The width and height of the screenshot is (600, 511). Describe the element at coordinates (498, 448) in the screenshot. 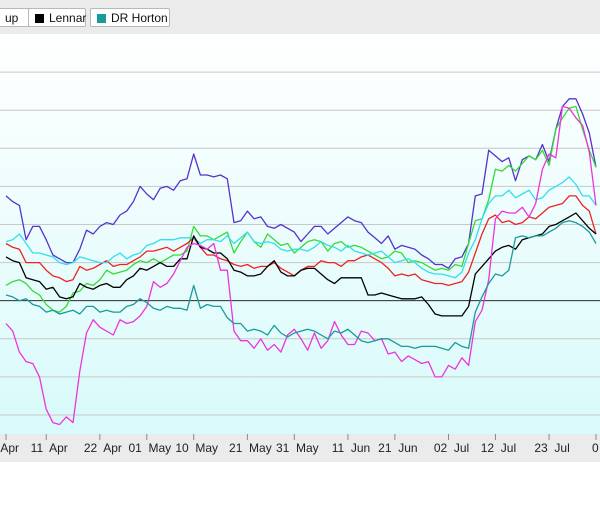

I see `x-tick-label: 12 Jul` at that location.